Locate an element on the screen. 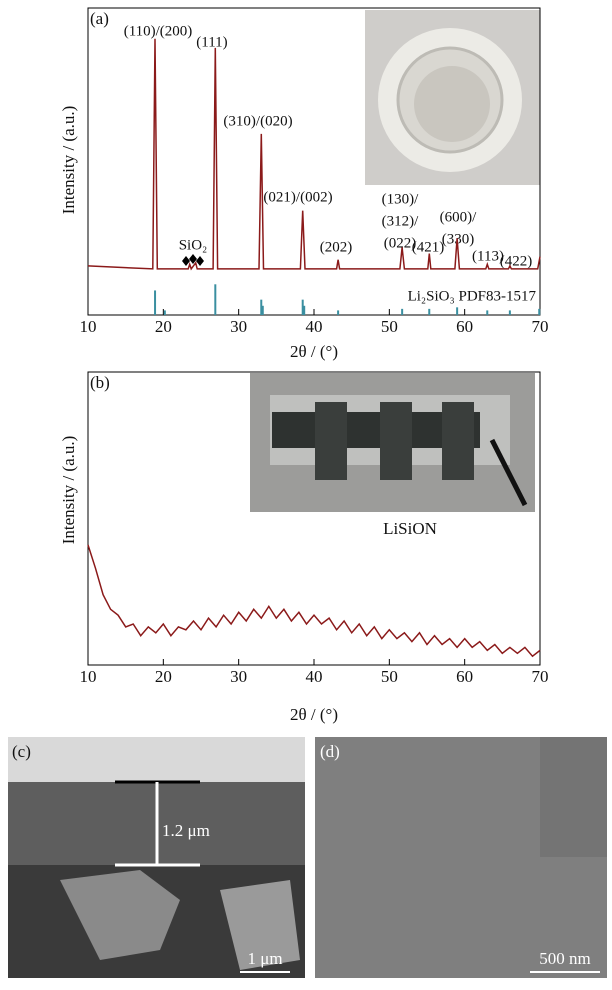 The width and height of the screenshot is (612, 990). peak-label: SiO₂ is located at coordinates (193, 245).